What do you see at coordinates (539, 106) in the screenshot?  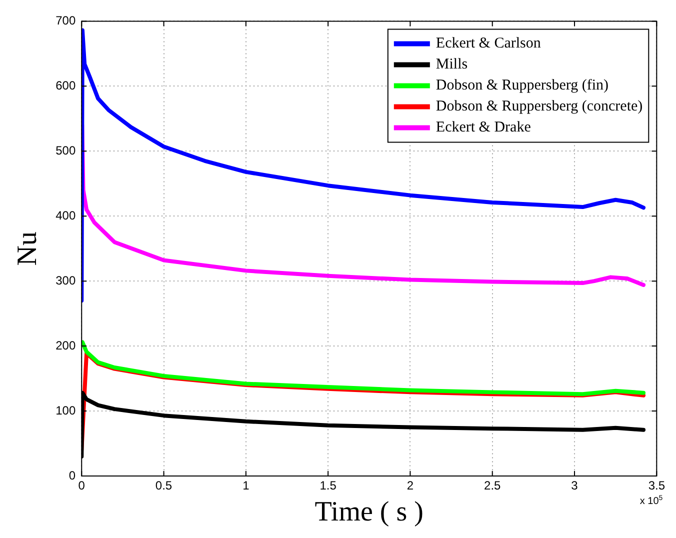 I see `legend-label: Dobson & Ruppersberg (concrete)` at bounding box center [539, 106].